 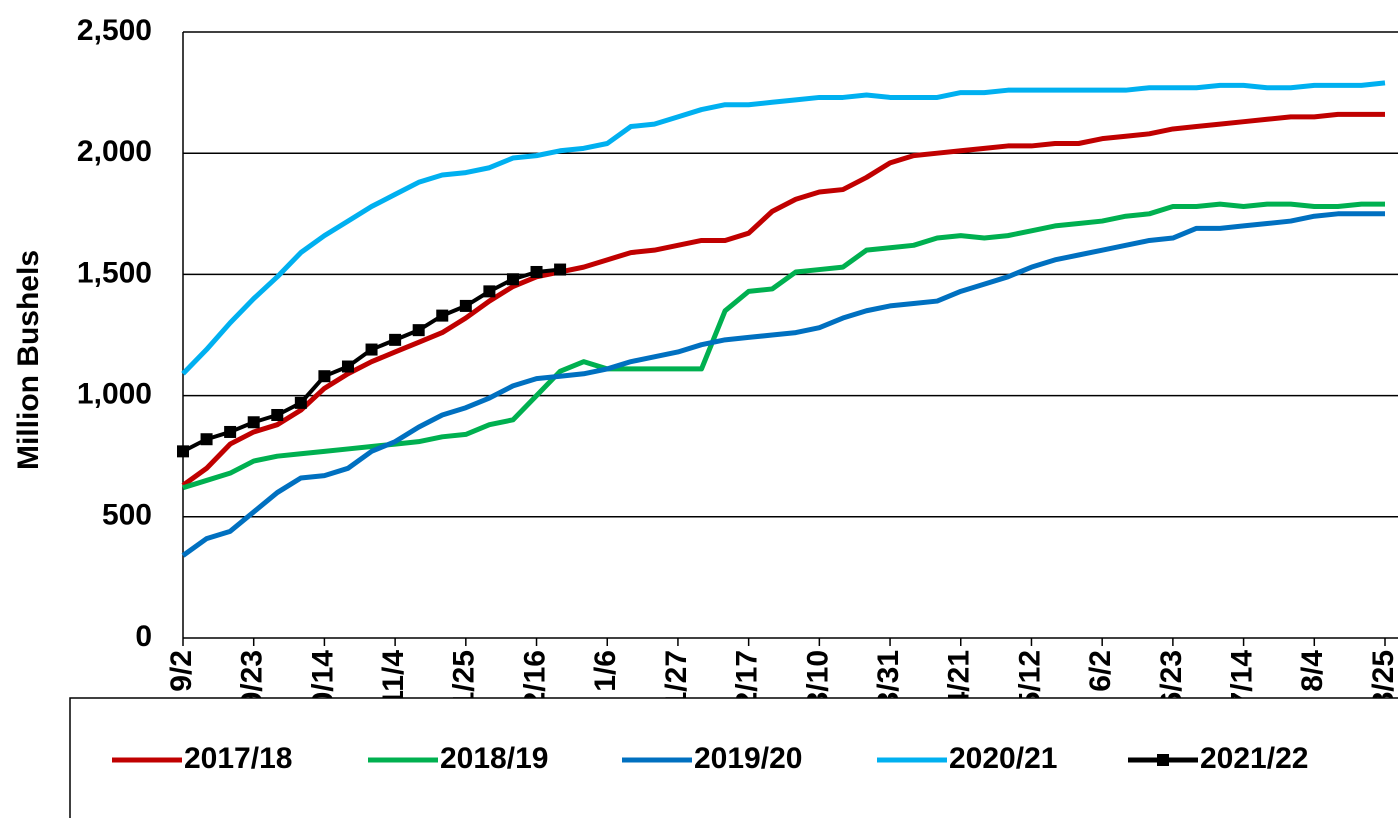 What do you see at coordinates (114, 394) in the screenshot?
I see `y-tick-label: 1,000` at bounding box center [114, 394].